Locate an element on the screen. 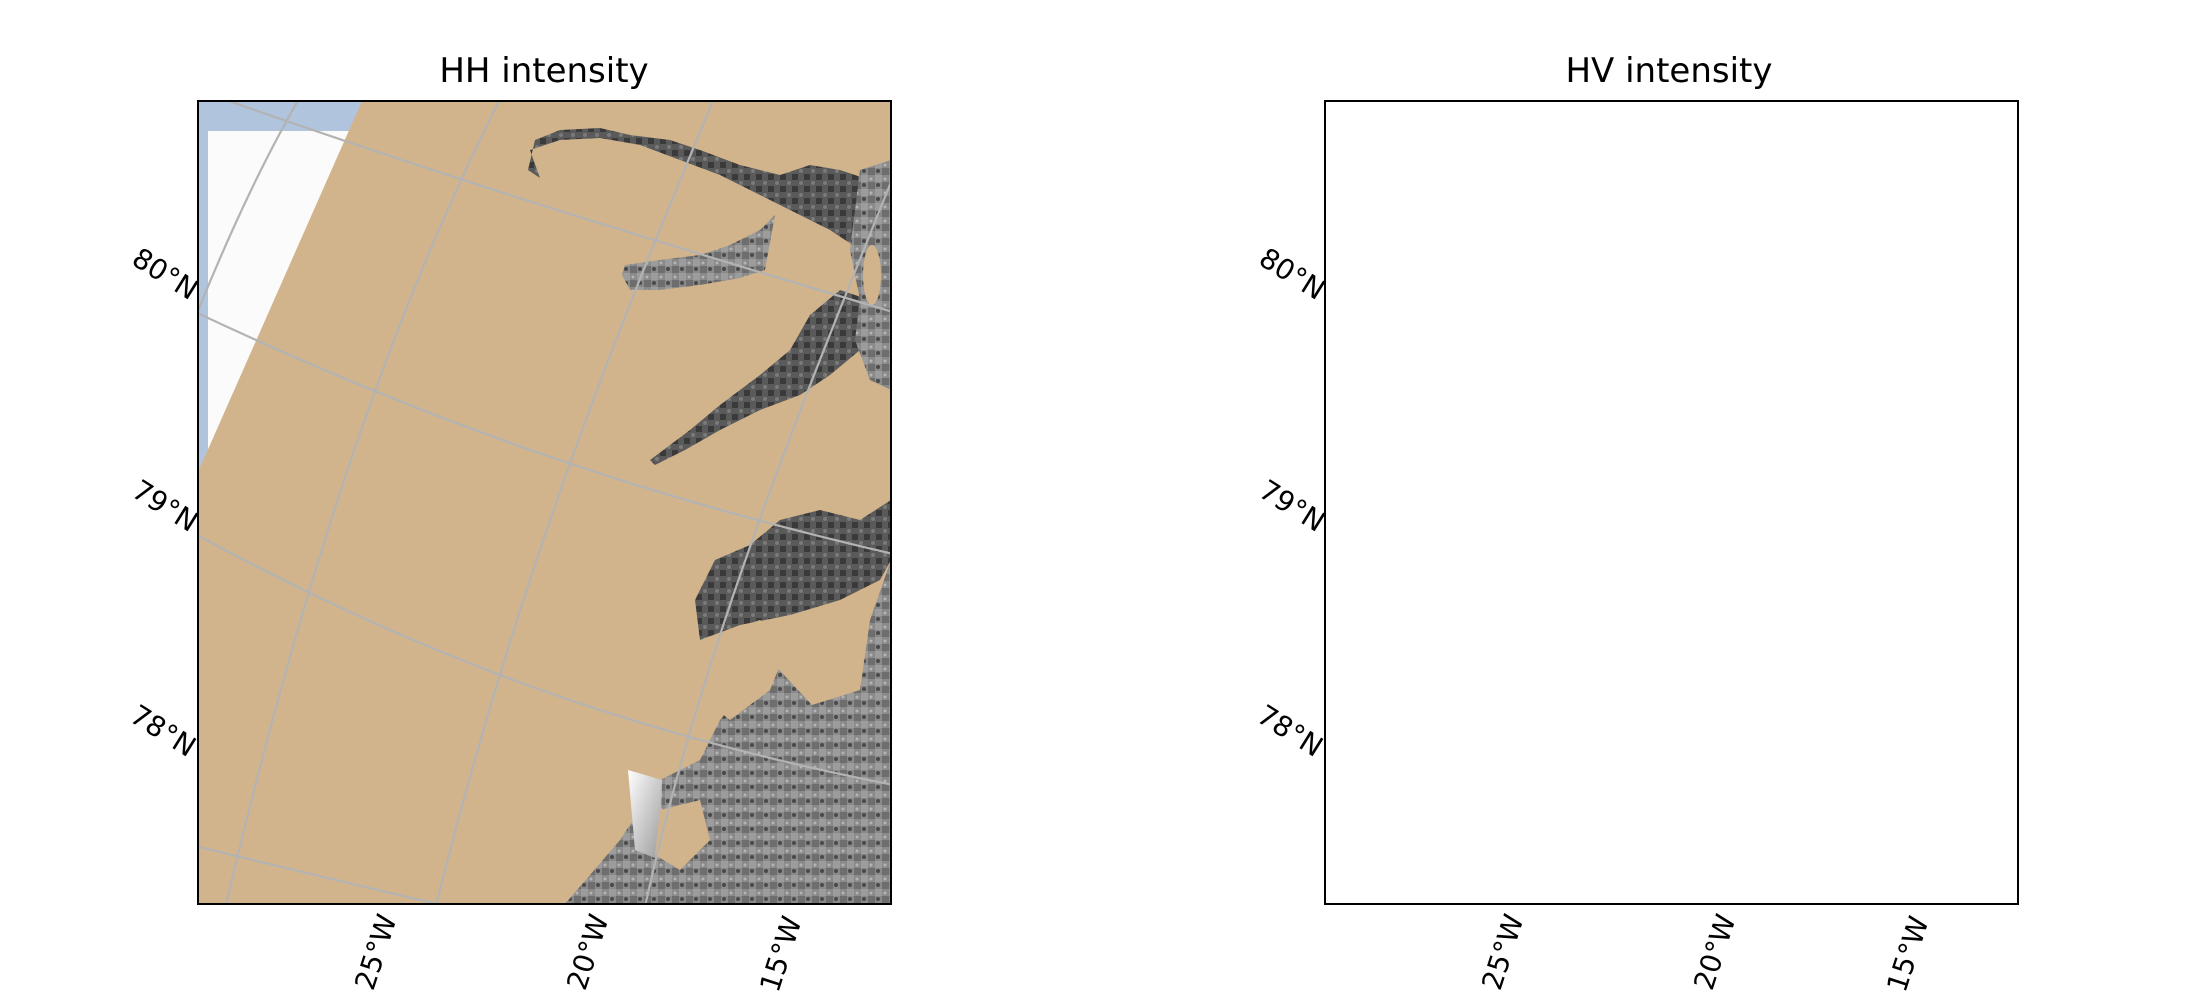 The height and width of the screenshot is (1000, 2200). panel-title: HV intensity is located at coordinates (1668, 71).